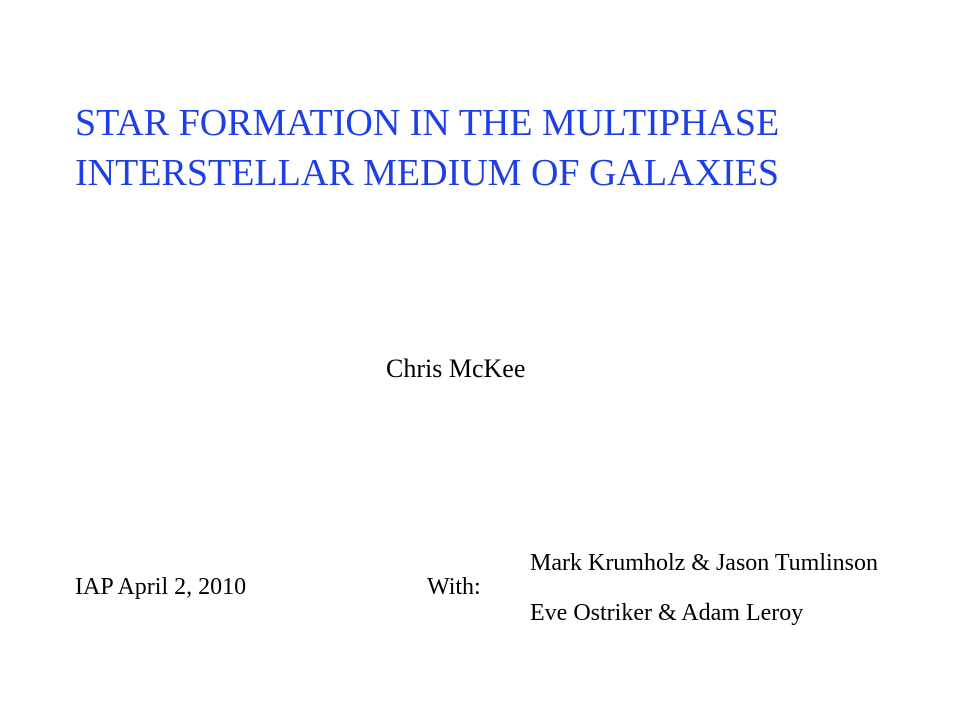 The width and height of the screenshot is (960, 720). What do you see at coordinates (704, 563) in the screenshot?
I see `collaborators-line-1: Mark Krumholz & Jason Tumlinson` at bounding box center [704, 563].